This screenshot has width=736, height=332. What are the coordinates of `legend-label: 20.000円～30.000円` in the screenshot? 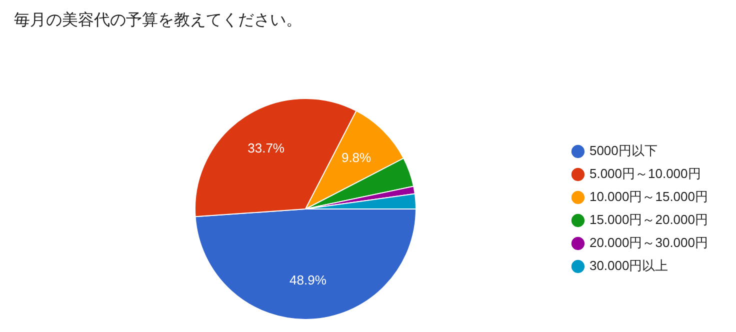 It's located at (648, 242).